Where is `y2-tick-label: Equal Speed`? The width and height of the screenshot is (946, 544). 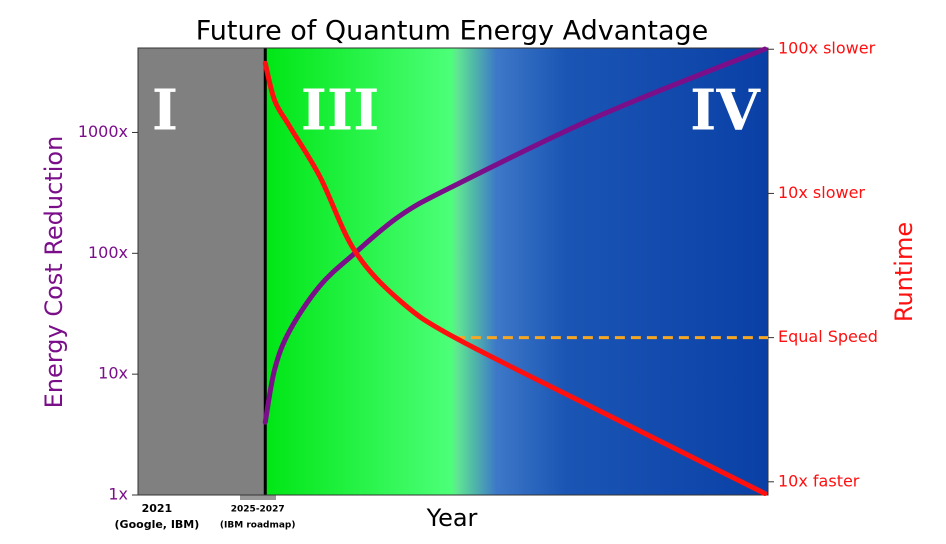 y2-tick-label: Equal Speed is located at coordinates (828, 336).